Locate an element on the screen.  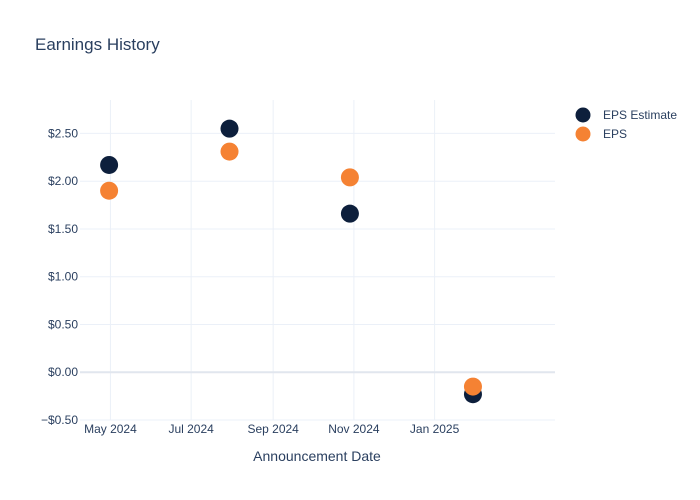
y-tick-label: $2.00 is located at coordinates (63, 181).